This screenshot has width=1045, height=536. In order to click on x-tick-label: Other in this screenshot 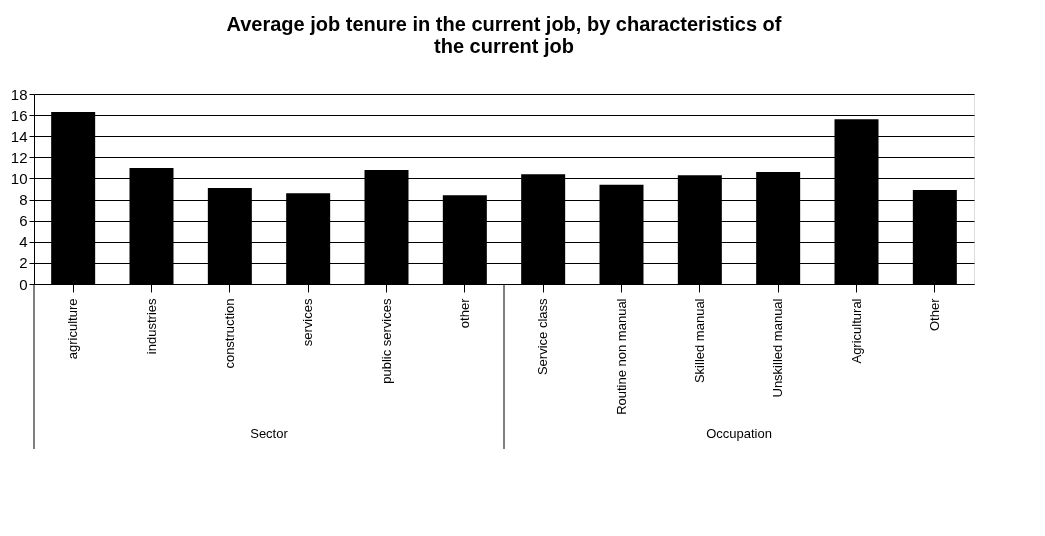, I will do `click(934, 314)`.